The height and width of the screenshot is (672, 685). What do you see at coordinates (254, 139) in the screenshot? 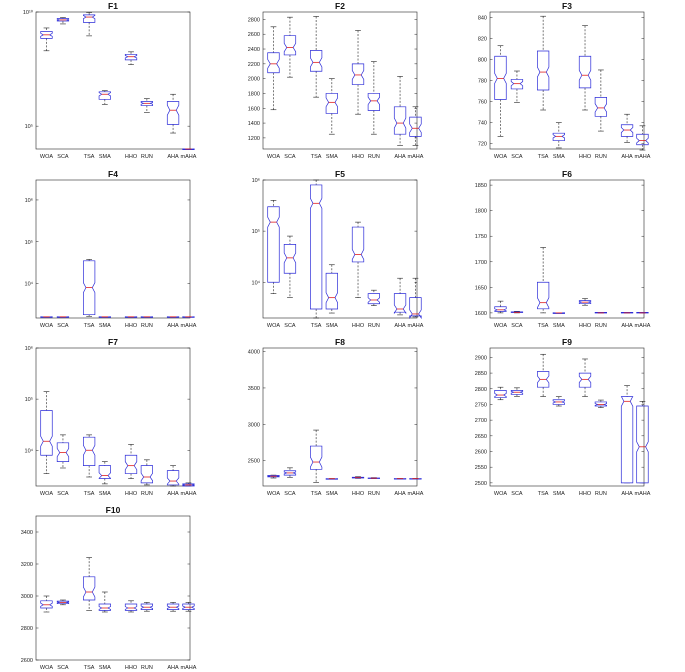
I see `y-tick-label: 1200` at bounding box center [254, 139].